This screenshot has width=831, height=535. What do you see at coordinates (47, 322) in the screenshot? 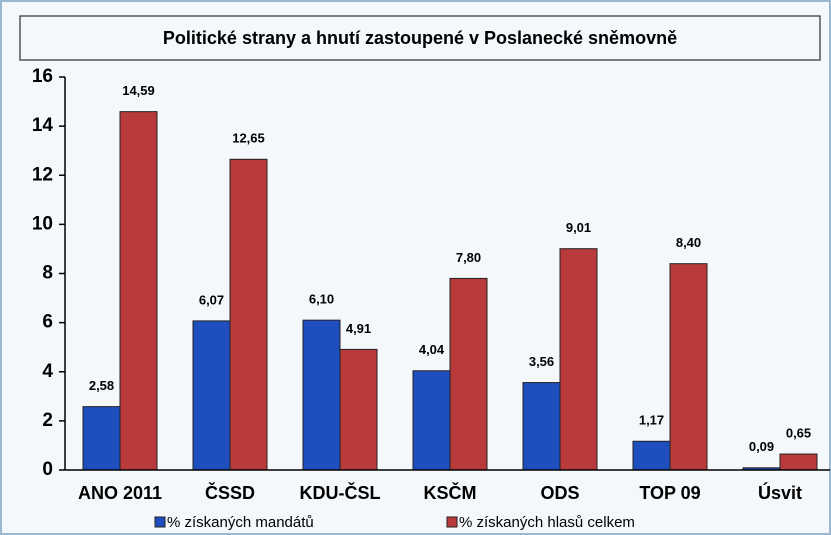
I see `y-tick-label: 6` at bounding box center [47, 322].